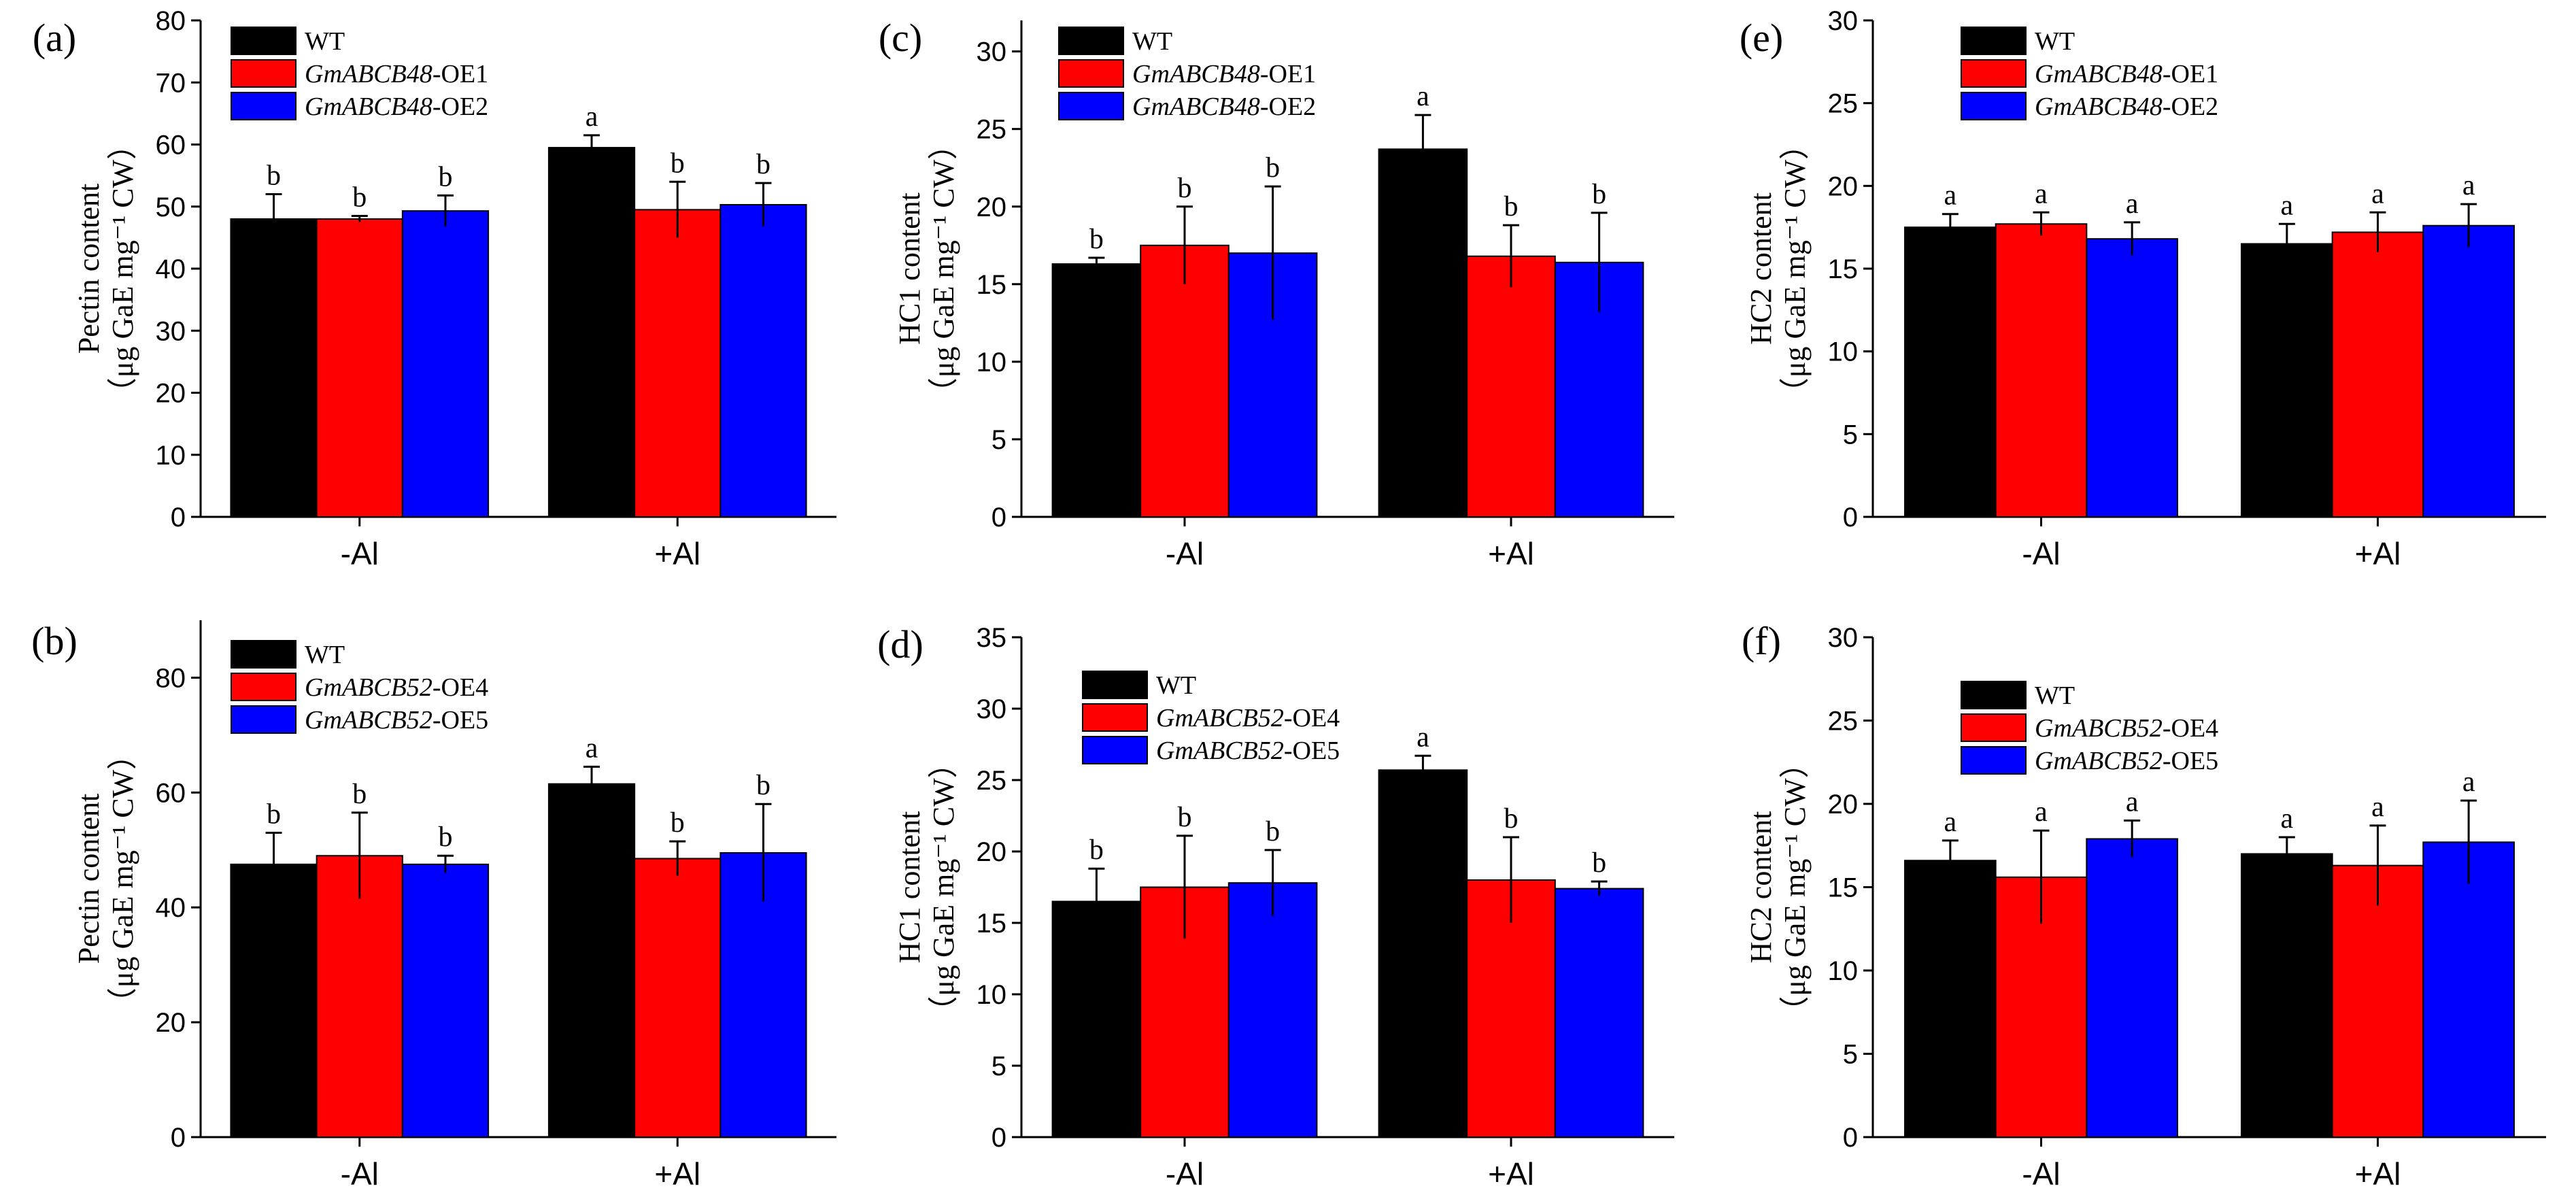  I want to click on y-axis-title: HC2 content, so click(1761, 887).